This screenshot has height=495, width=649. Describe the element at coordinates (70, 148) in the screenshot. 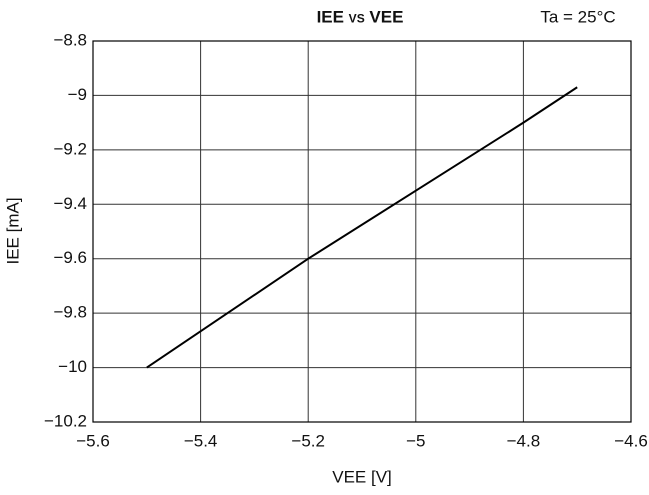

I see `y-tick-label: −9.2` at that location.